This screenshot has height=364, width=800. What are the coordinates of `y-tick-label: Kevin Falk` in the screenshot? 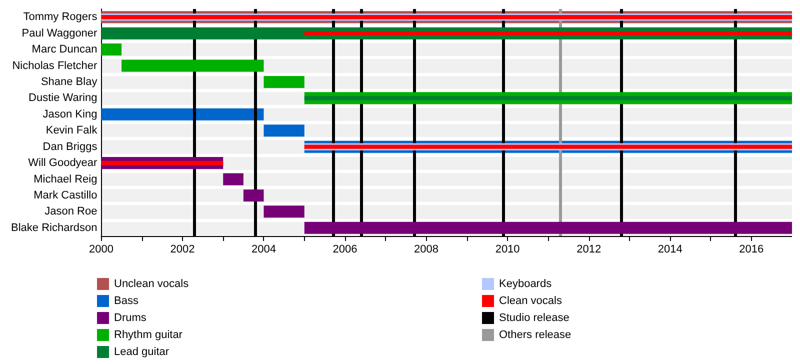 It's located at (72, 130).